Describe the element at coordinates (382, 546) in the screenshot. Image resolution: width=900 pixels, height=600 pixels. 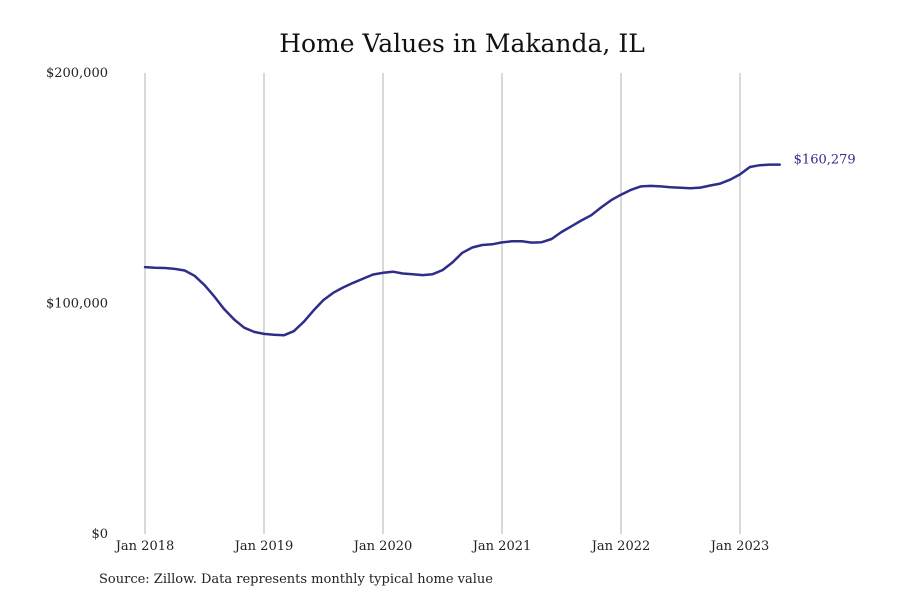
I see `x-tick-label: Jan 2020` at that location.